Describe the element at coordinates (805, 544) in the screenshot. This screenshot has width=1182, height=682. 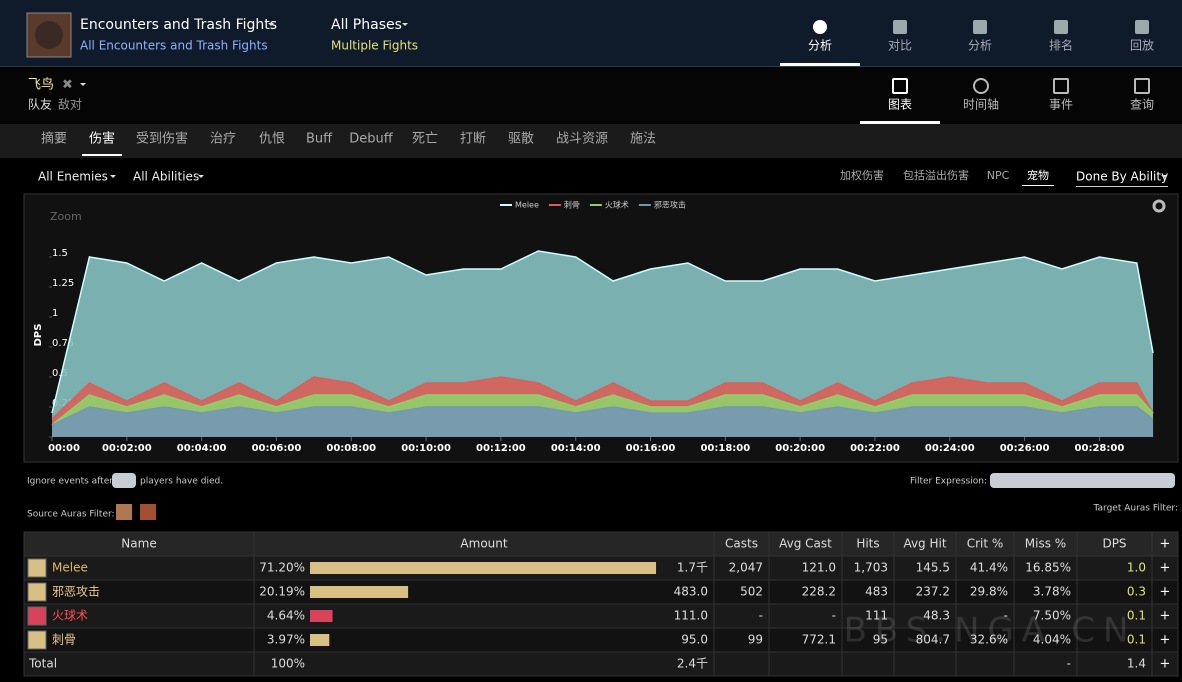
I see `column-header: Avg Cast` at that location.